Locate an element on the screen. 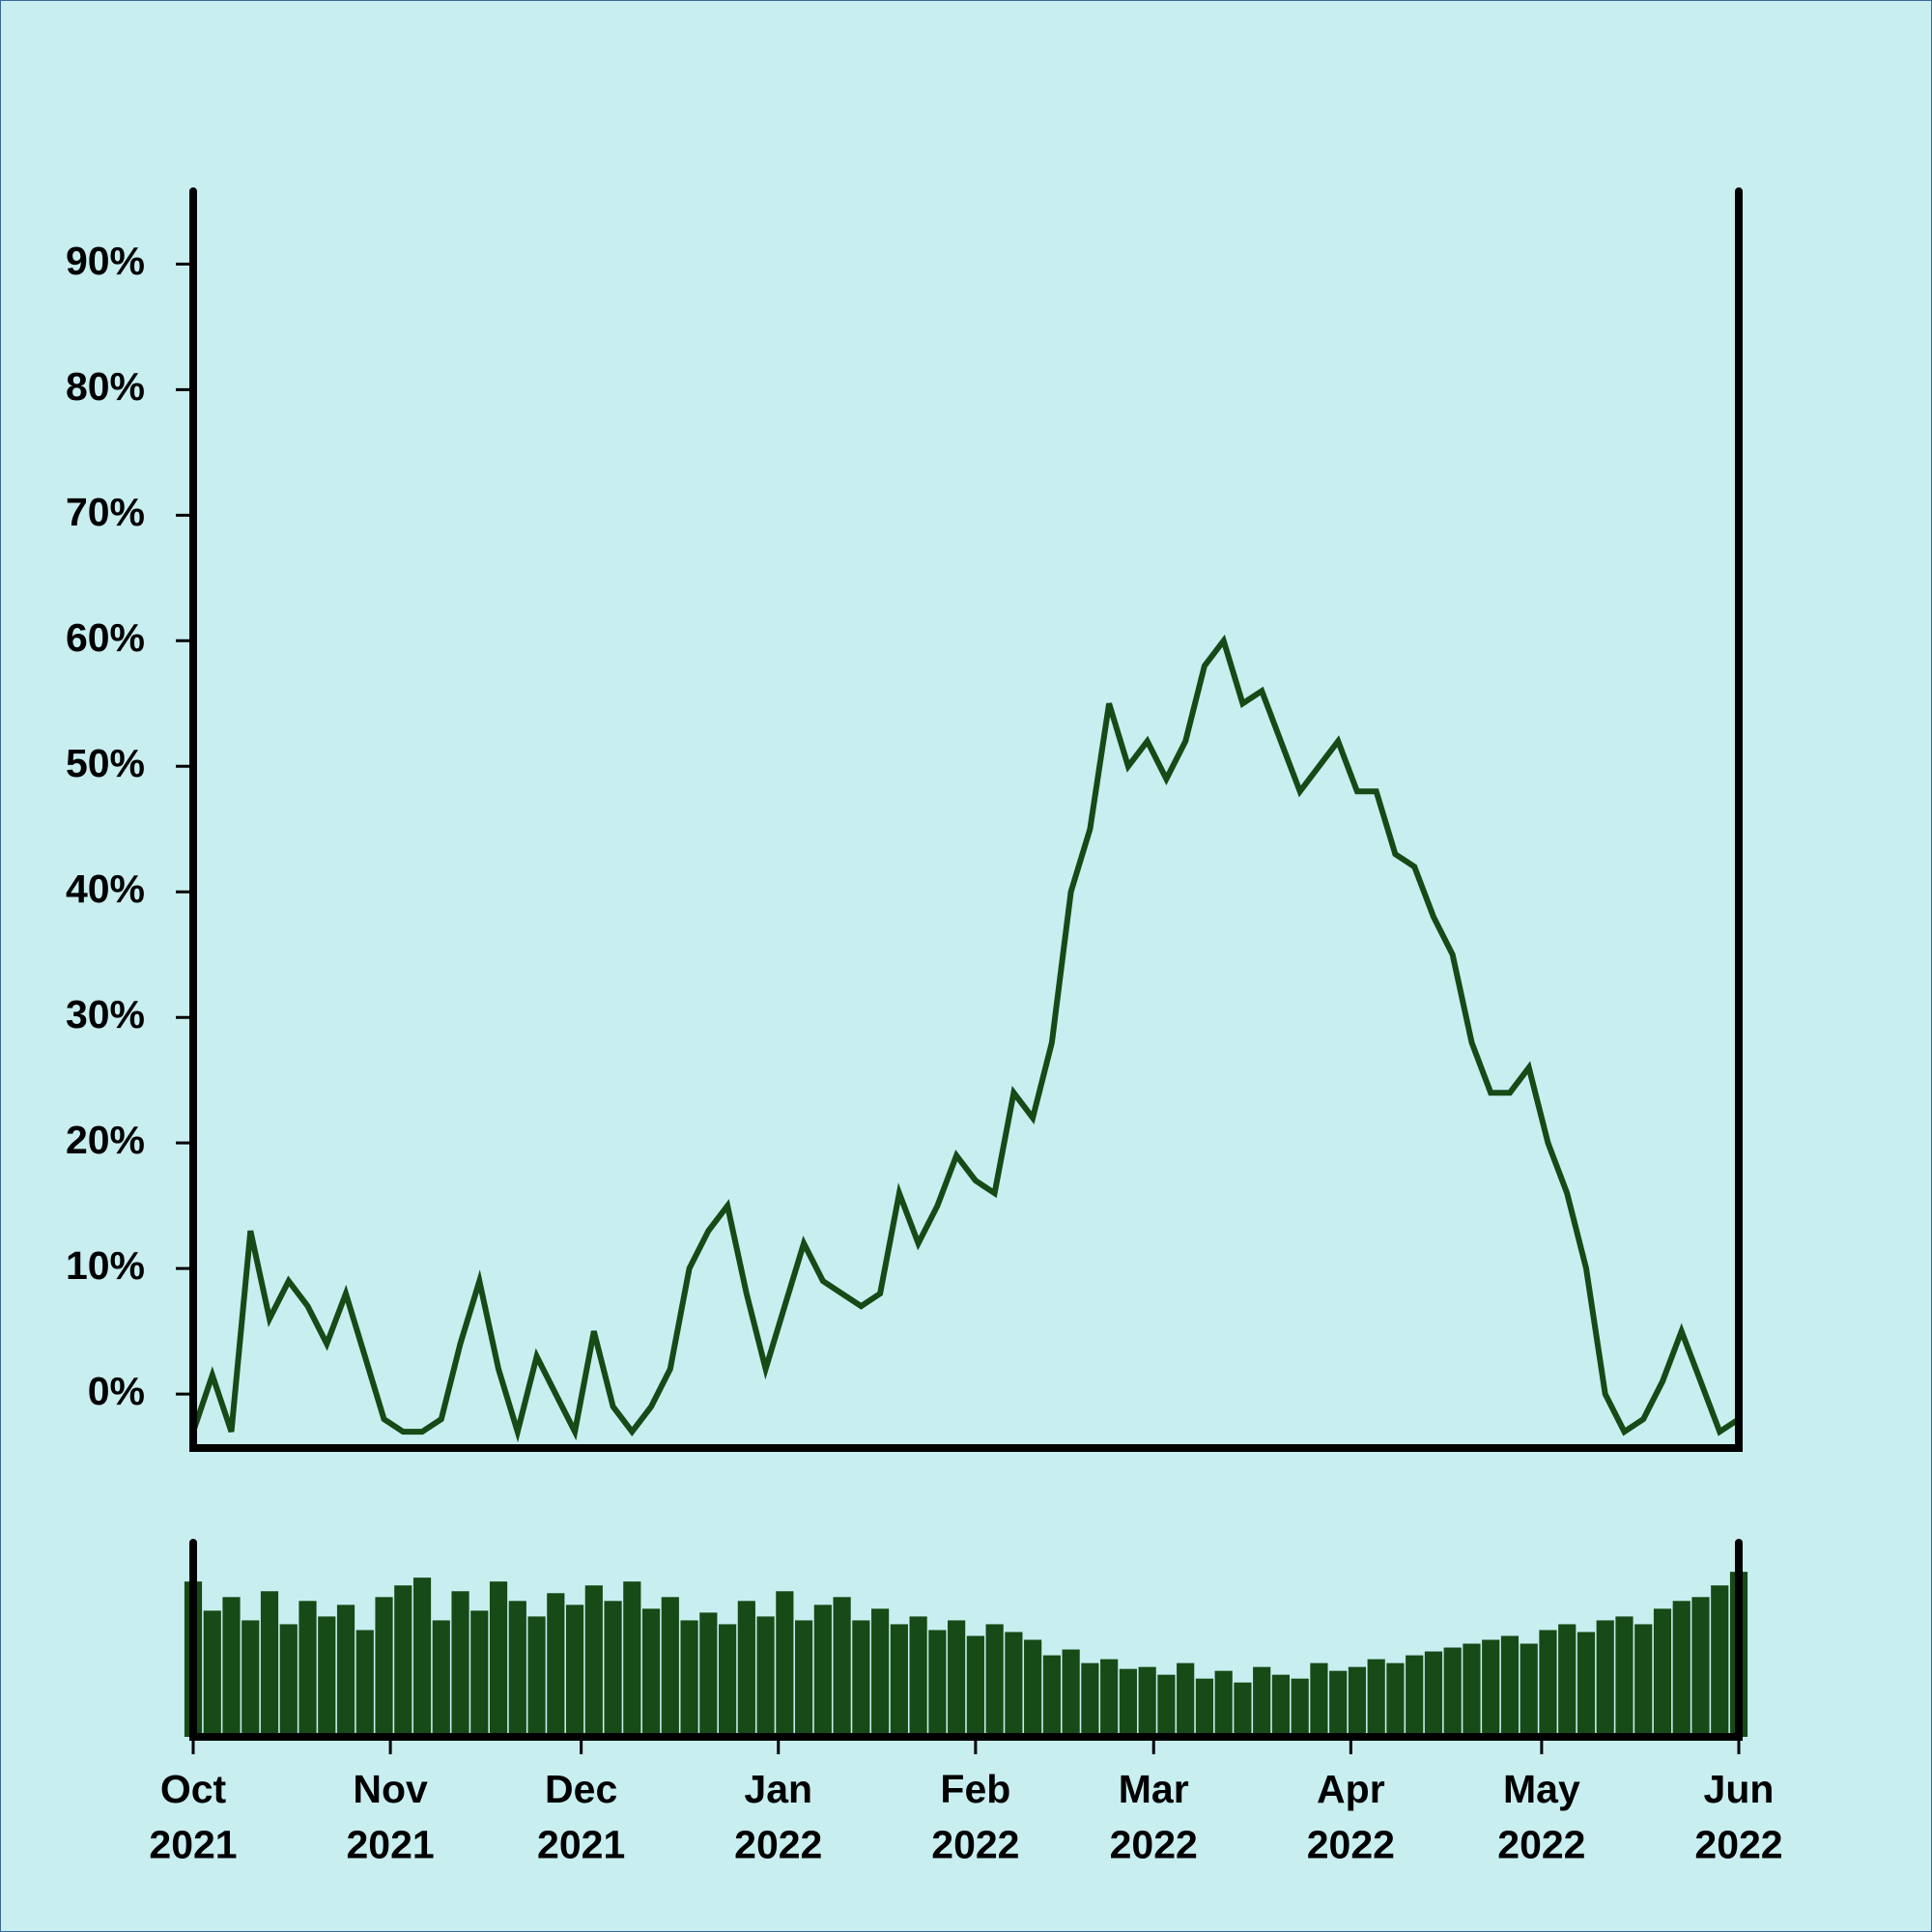 This screenshot has width=1932, height=1932. frame is located at coordinates (966, 1640).